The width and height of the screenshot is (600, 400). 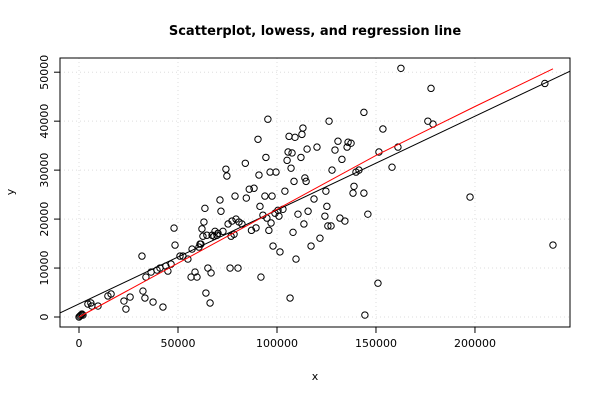 I want to click on y-axis-label: y, so click(x=10, y=191).